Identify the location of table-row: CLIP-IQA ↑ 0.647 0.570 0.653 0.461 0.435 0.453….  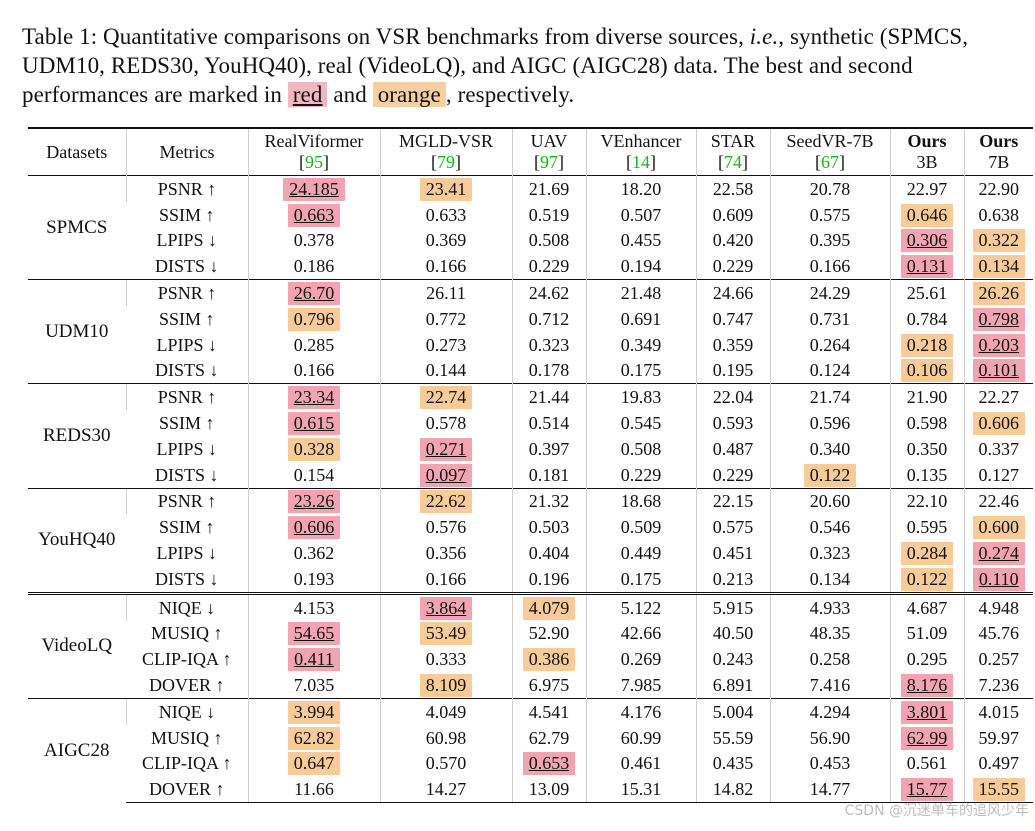
(530, 763).